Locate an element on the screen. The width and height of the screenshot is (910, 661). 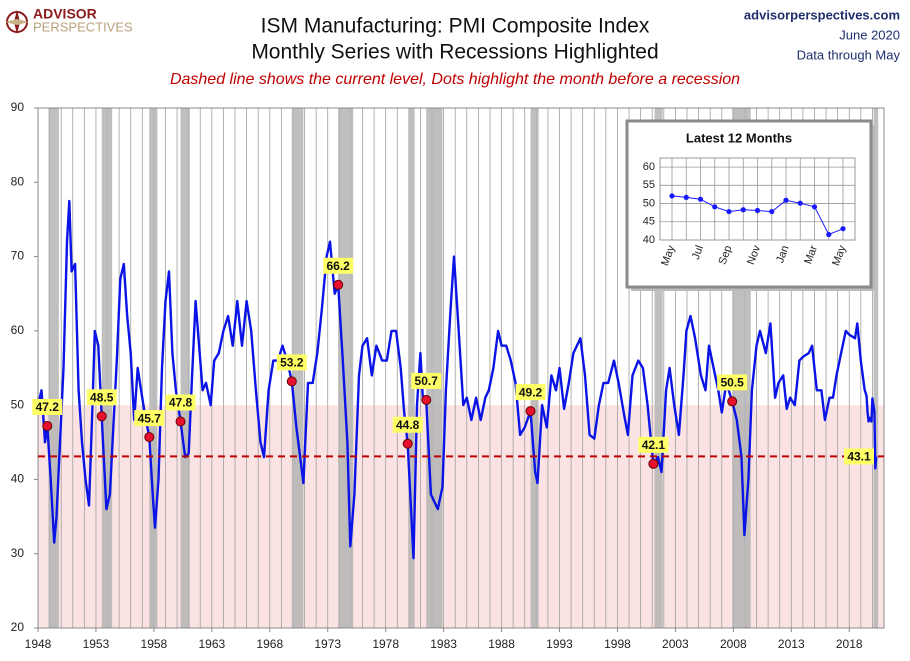
current-level-label: 43.1 is located at coordinates (859, 457).